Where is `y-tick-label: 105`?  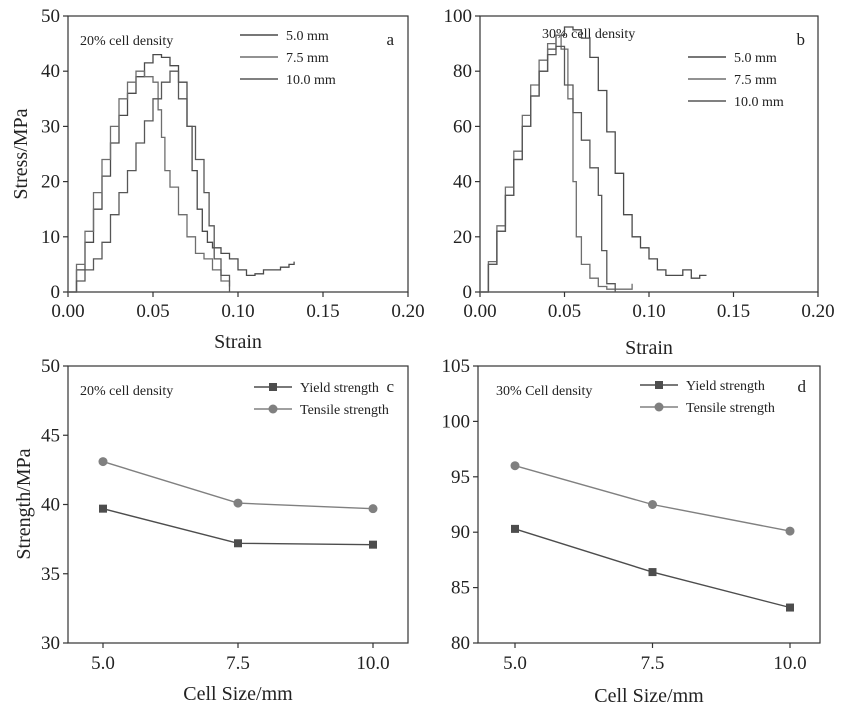 y-tick-label: 105 is located at coordinates (456, 366).